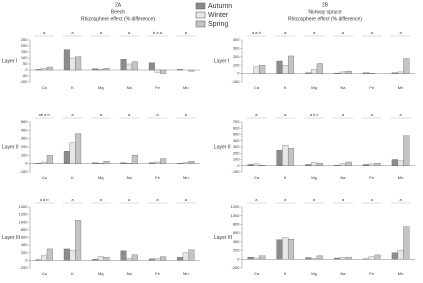  Describe the element at coordinates (45, 114) in the screenshot. I see `significance-letters: ab a b` at that location.